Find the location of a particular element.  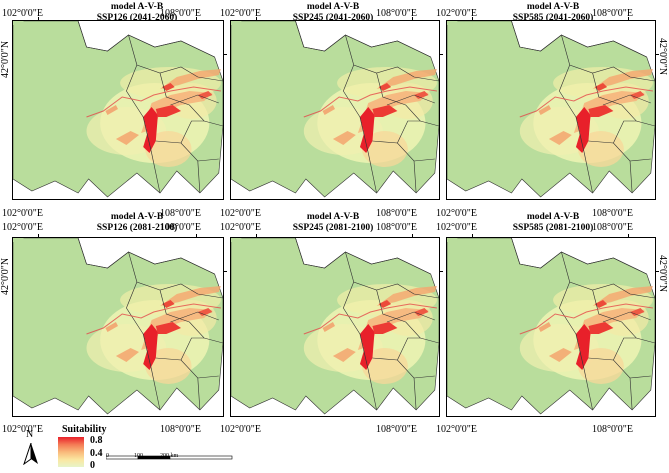

panel-scenario-label: SSP245 (2081-2100) is located at coordinates (333, 228).